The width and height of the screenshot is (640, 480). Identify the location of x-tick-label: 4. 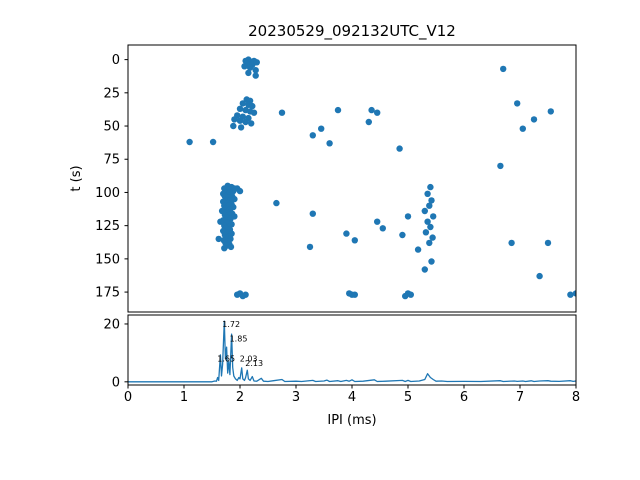
(352, 397).